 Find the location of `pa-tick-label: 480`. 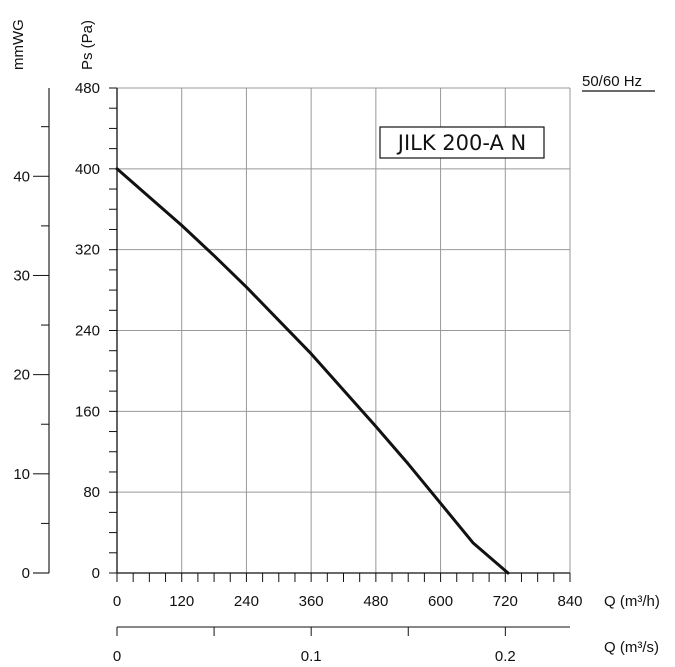

pa-tick-label: 480 is located at coordinates (87, 88).